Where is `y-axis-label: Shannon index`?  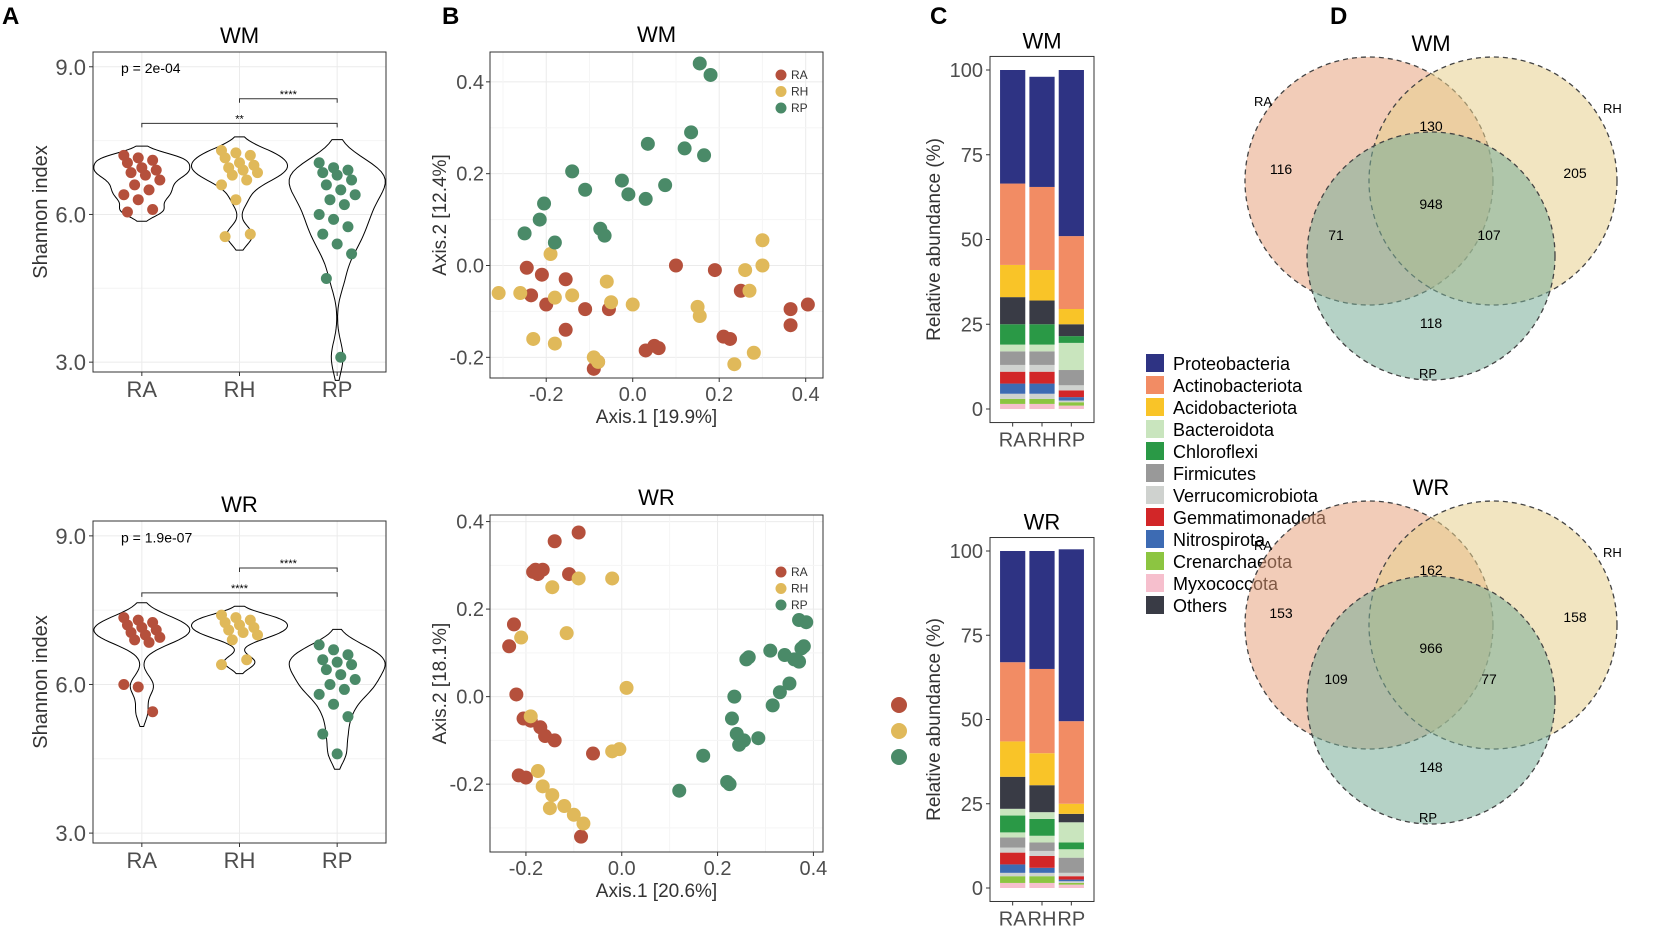
y-axis-label: Shannon index is located at coordinates (41, 211).